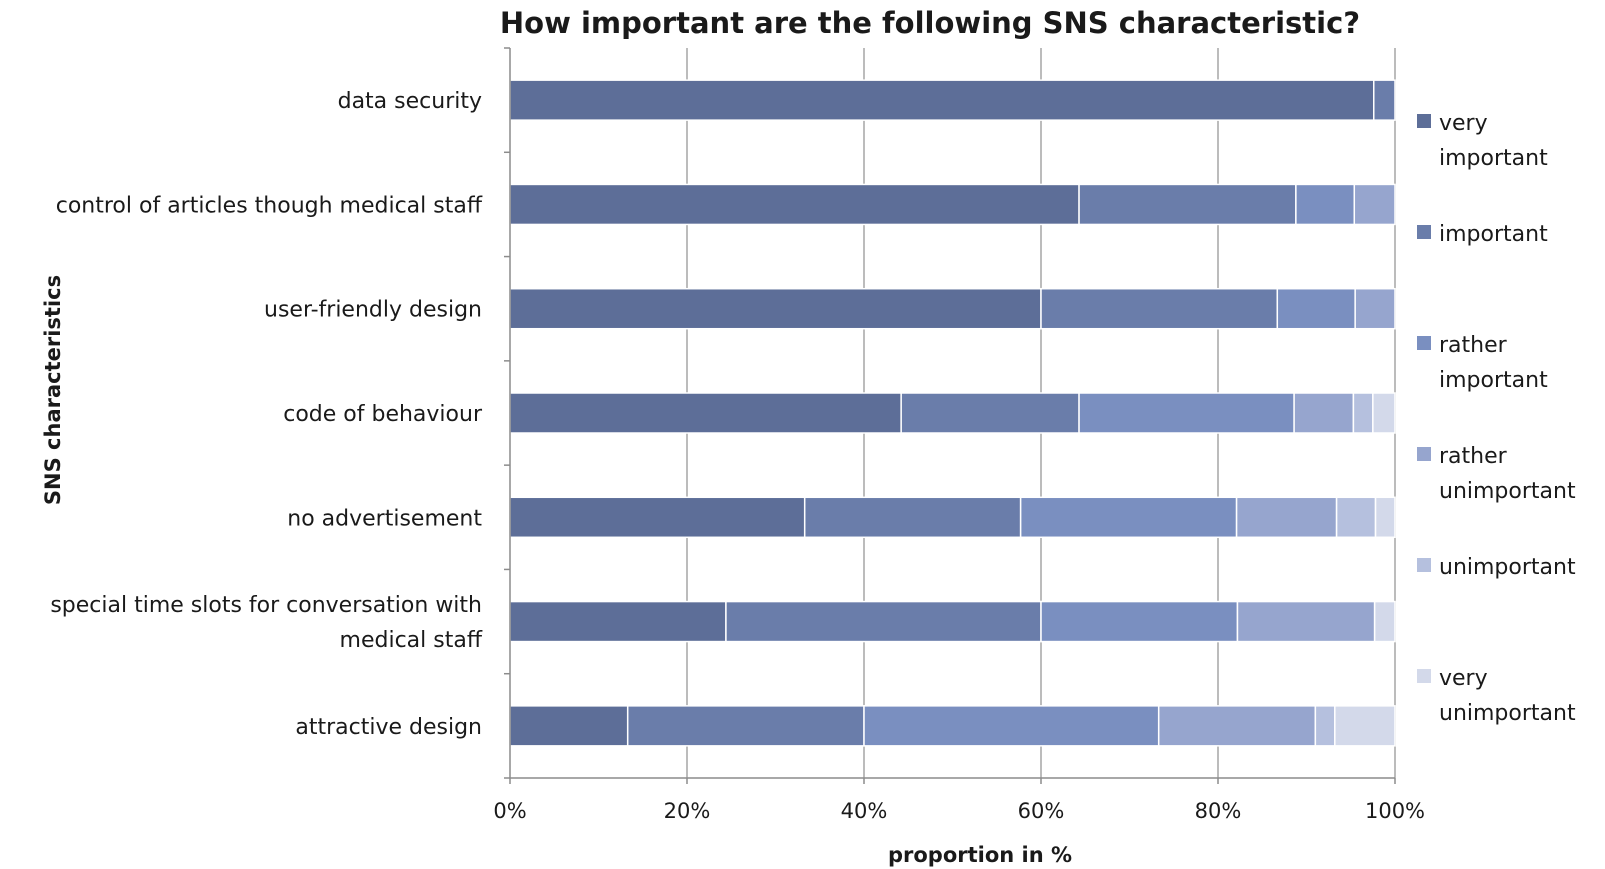  I want to click on category-label: no advertisement, so click(384, 518).